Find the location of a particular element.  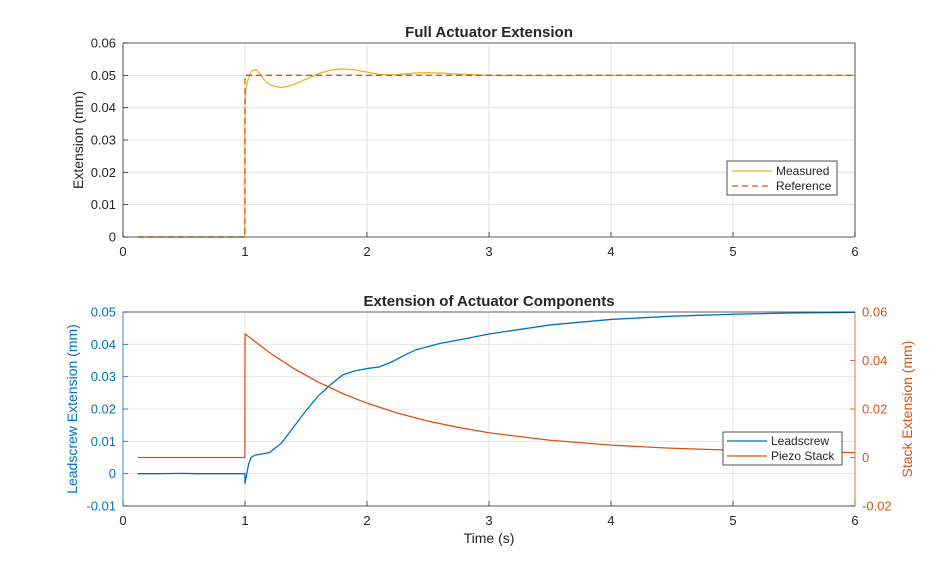

legend-piezo-label: Piezo Stack is located at coordinates (803, 456).